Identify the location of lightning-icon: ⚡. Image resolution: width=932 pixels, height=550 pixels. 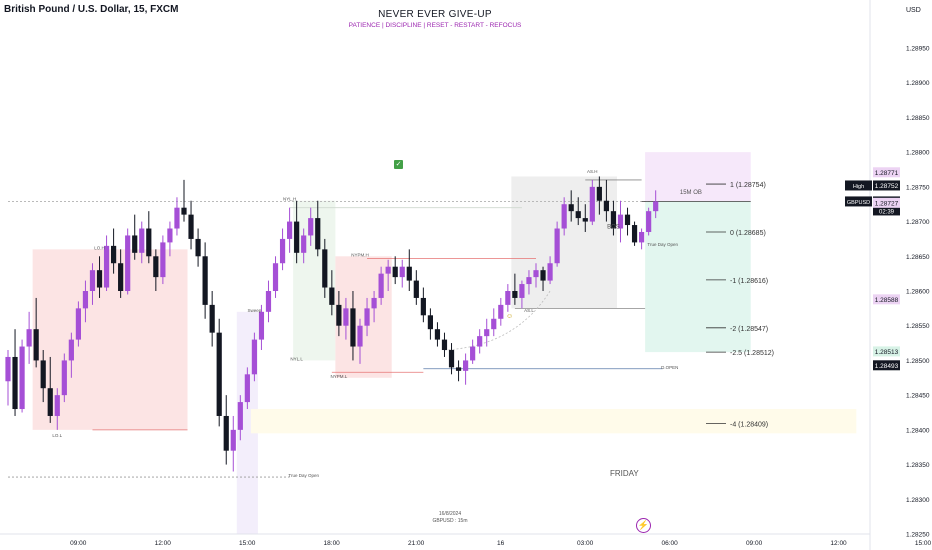
(643, 525).